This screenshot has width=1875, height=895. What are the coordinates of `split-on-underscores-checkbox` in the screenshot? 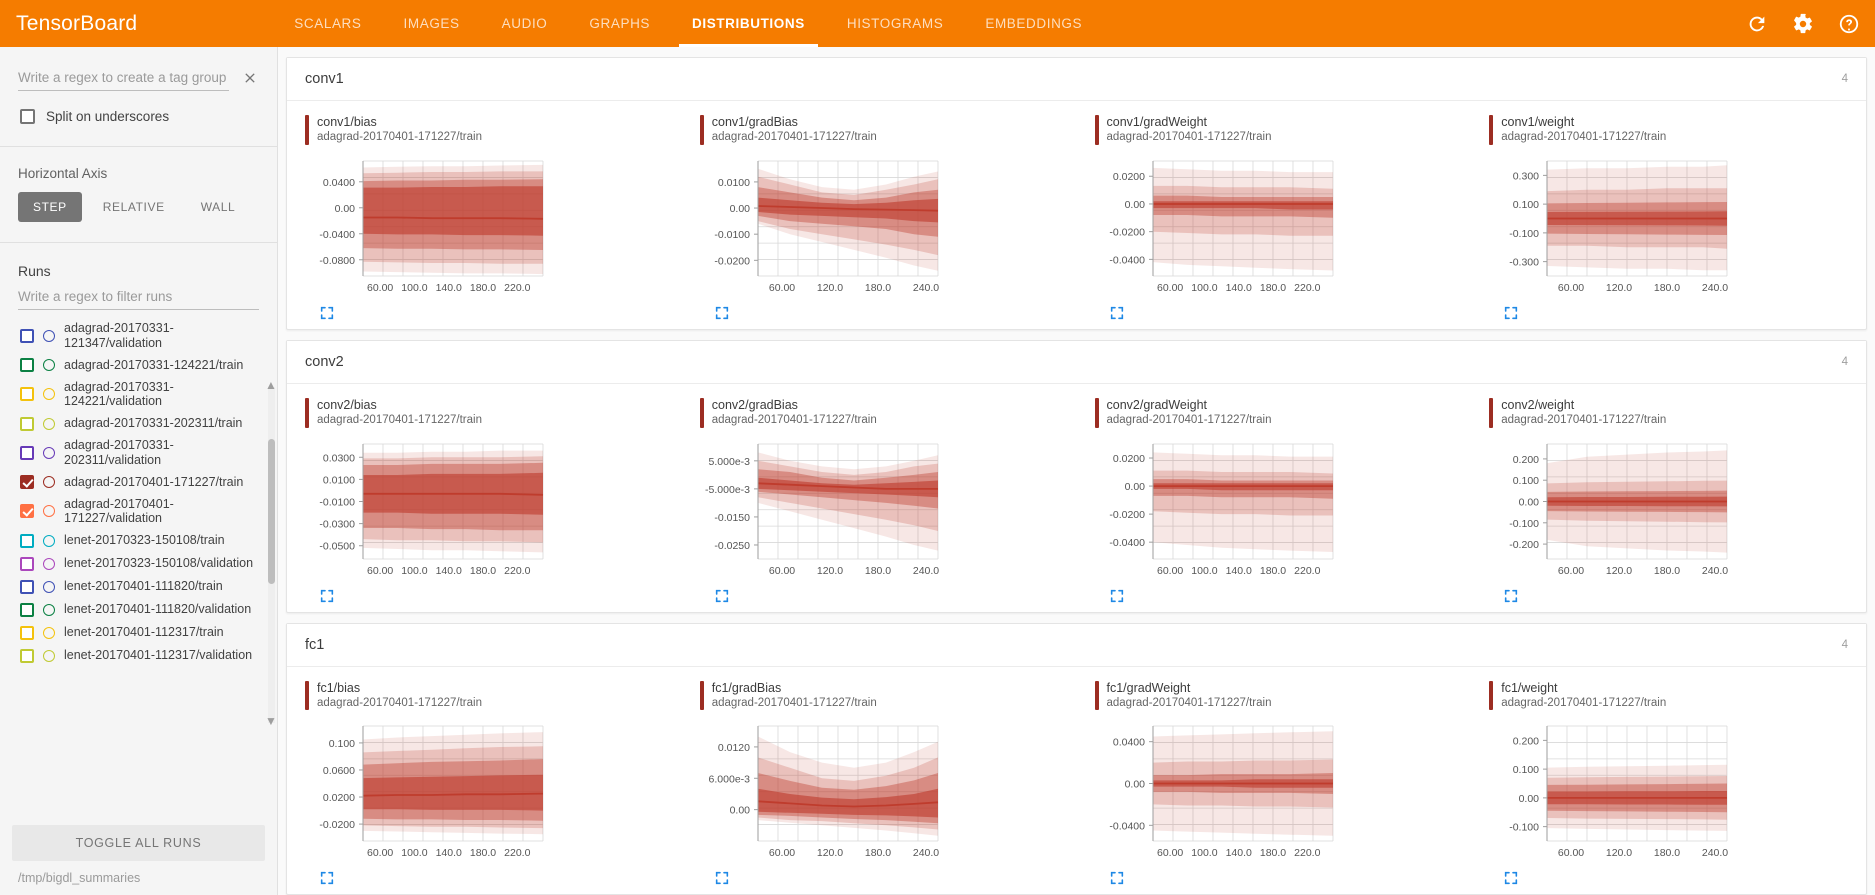 It's located at (27, 116).